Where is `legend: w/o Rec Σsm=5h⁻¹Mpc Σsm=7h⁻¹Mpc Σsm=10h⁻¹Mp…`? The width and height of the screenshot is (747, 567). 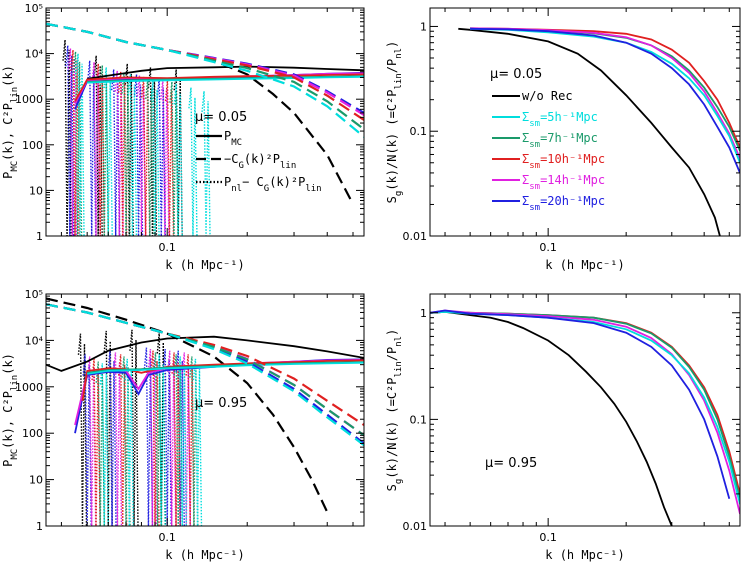 legend: w/o Rec Σsm=5h⁻¹Mpc Σsm=7h⁻¹Mpc Σsm=10h⁻¹Mp… is located at coordinates (548, 151).